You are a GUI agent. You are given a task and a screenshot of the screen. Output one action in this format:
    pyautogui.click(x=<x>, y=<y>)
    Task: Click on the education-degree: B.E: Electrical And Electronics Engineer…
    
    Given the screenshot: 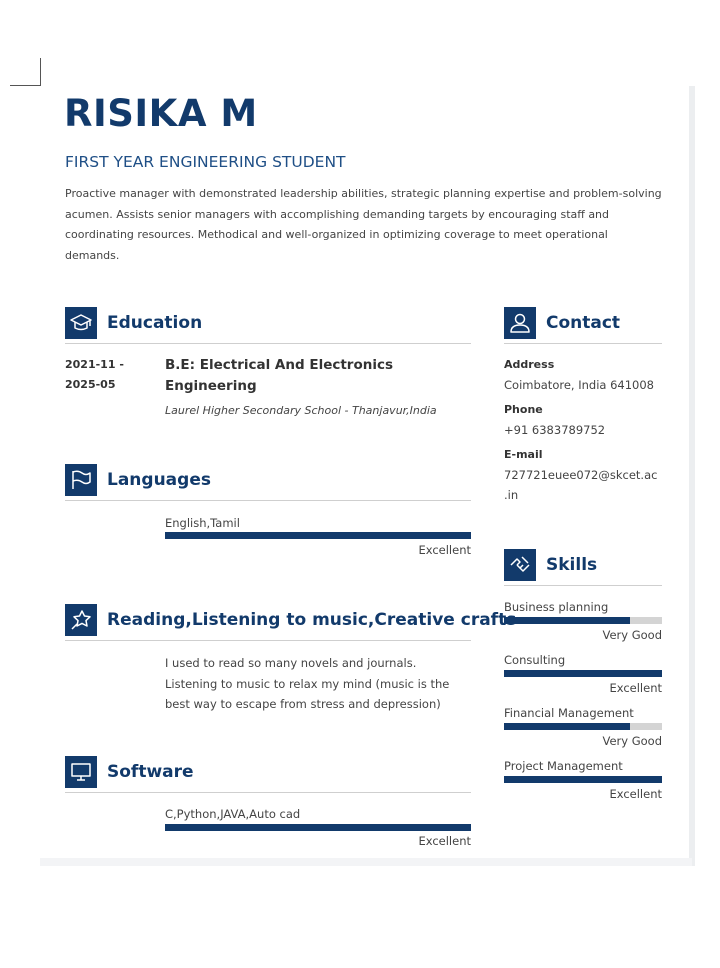 What is the action you would take?
    pyautogui.click(x=279, y=376)
    